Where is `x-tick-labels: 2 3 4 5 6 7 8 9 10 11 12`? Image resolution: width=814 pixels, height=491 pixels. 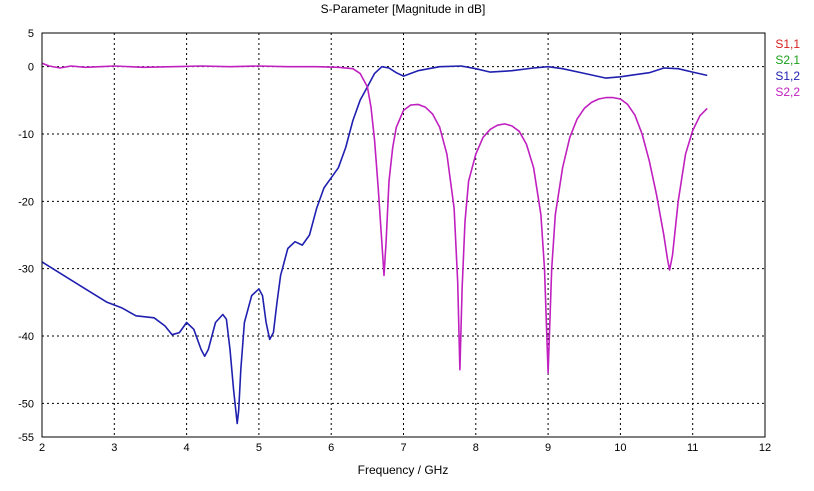 x-tick-labels: 2 3 4 5 6 7 8 9 10 11 12 is located at coordinates (405, 448).